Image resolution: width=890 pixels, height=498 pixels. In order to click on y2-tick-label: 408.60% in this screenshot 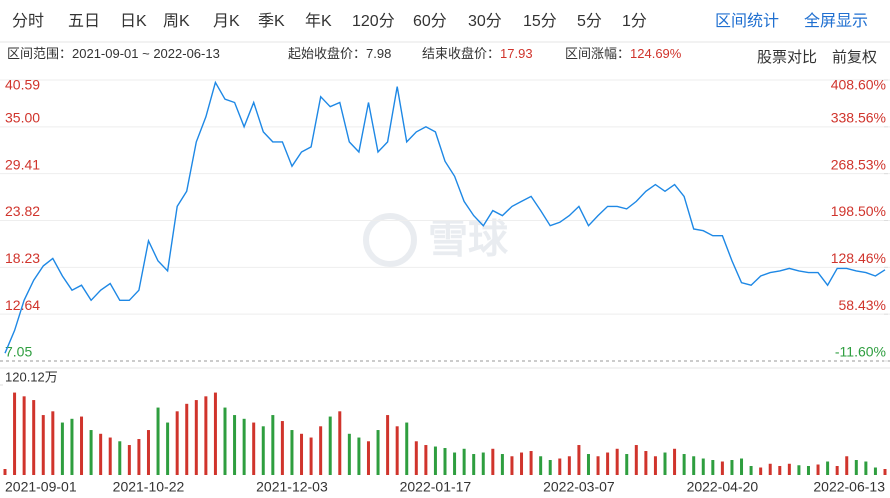, I will do `click(858, 85)`.